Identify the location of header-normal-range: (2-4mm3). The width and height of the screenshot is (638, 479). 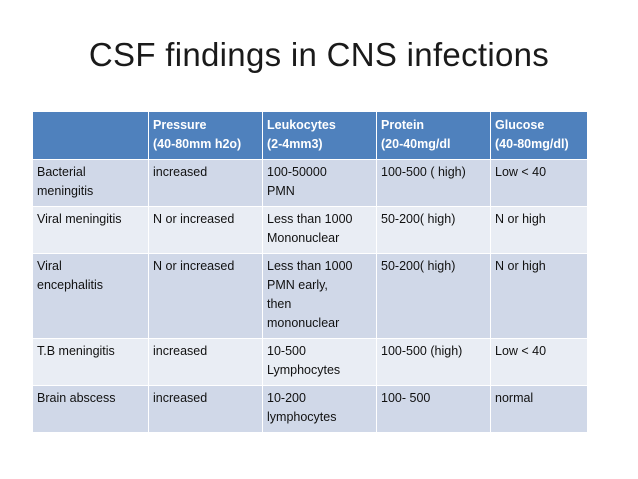
(295, 144).